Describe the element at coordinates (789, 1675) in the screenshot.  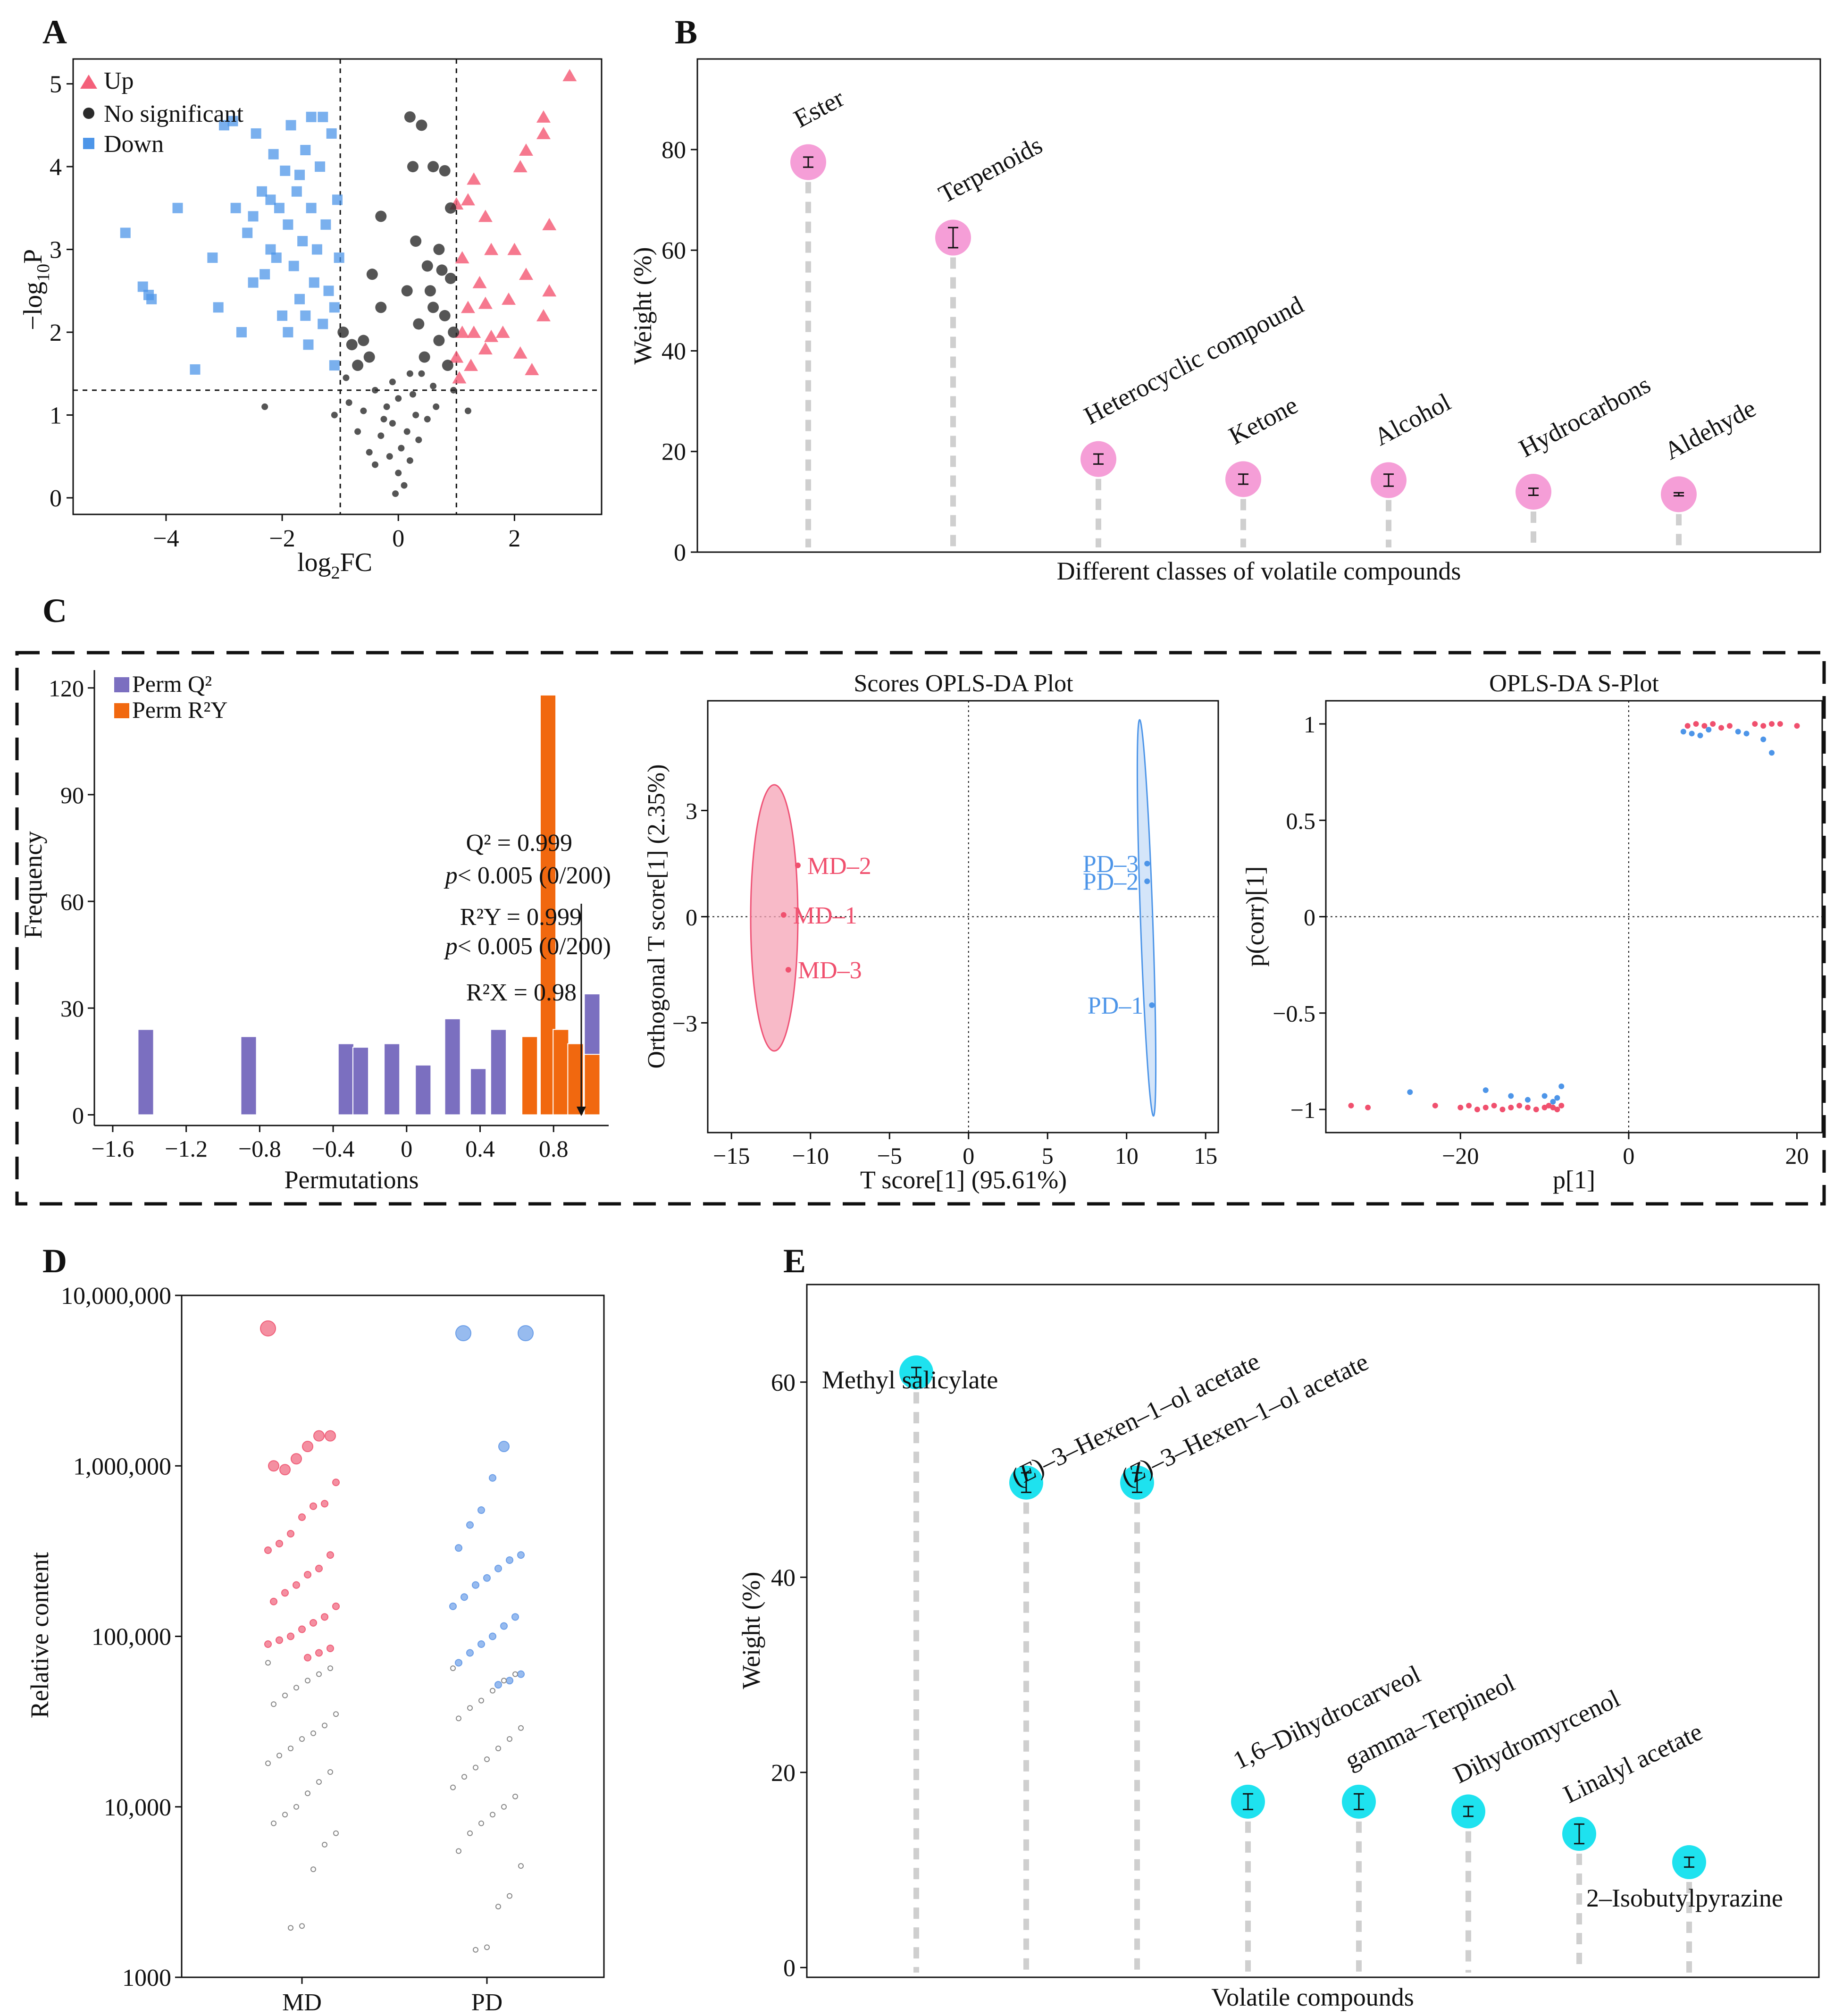
I see `panel-e-ticks: 0 20 40 60` at that location.